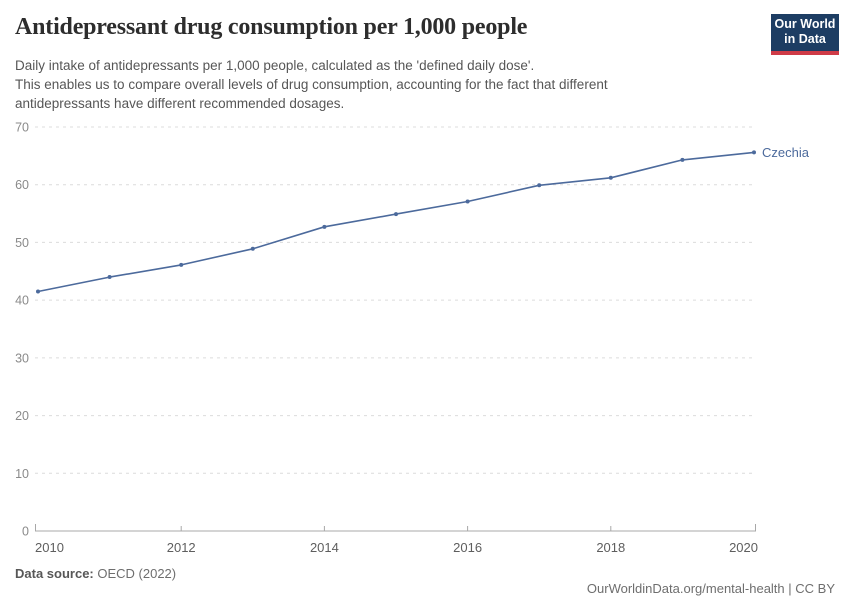 This screenshot has height=600, width=850. What do you see at coordinates (467, 547) in the screenshot?
I see `x-axis-tick-label-2016: 2016` at bounding box center [467, 547].